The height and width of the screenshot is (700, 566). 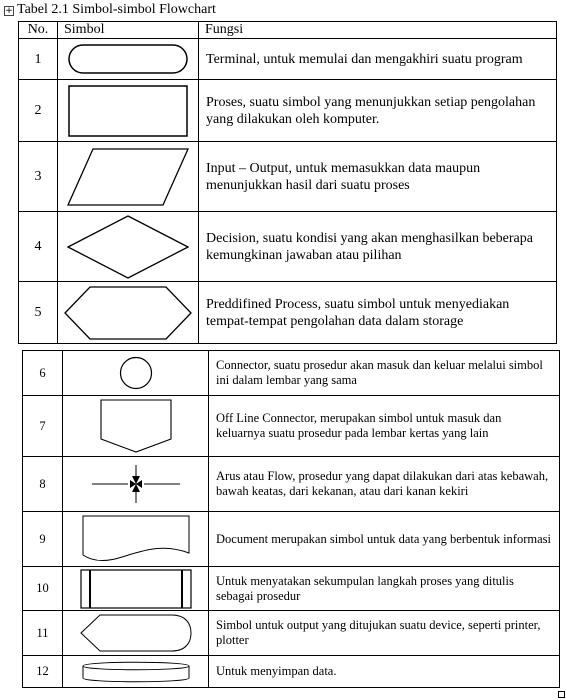 I want to click on flow-arrows-symbol-icon, so click(x=135, y=484).